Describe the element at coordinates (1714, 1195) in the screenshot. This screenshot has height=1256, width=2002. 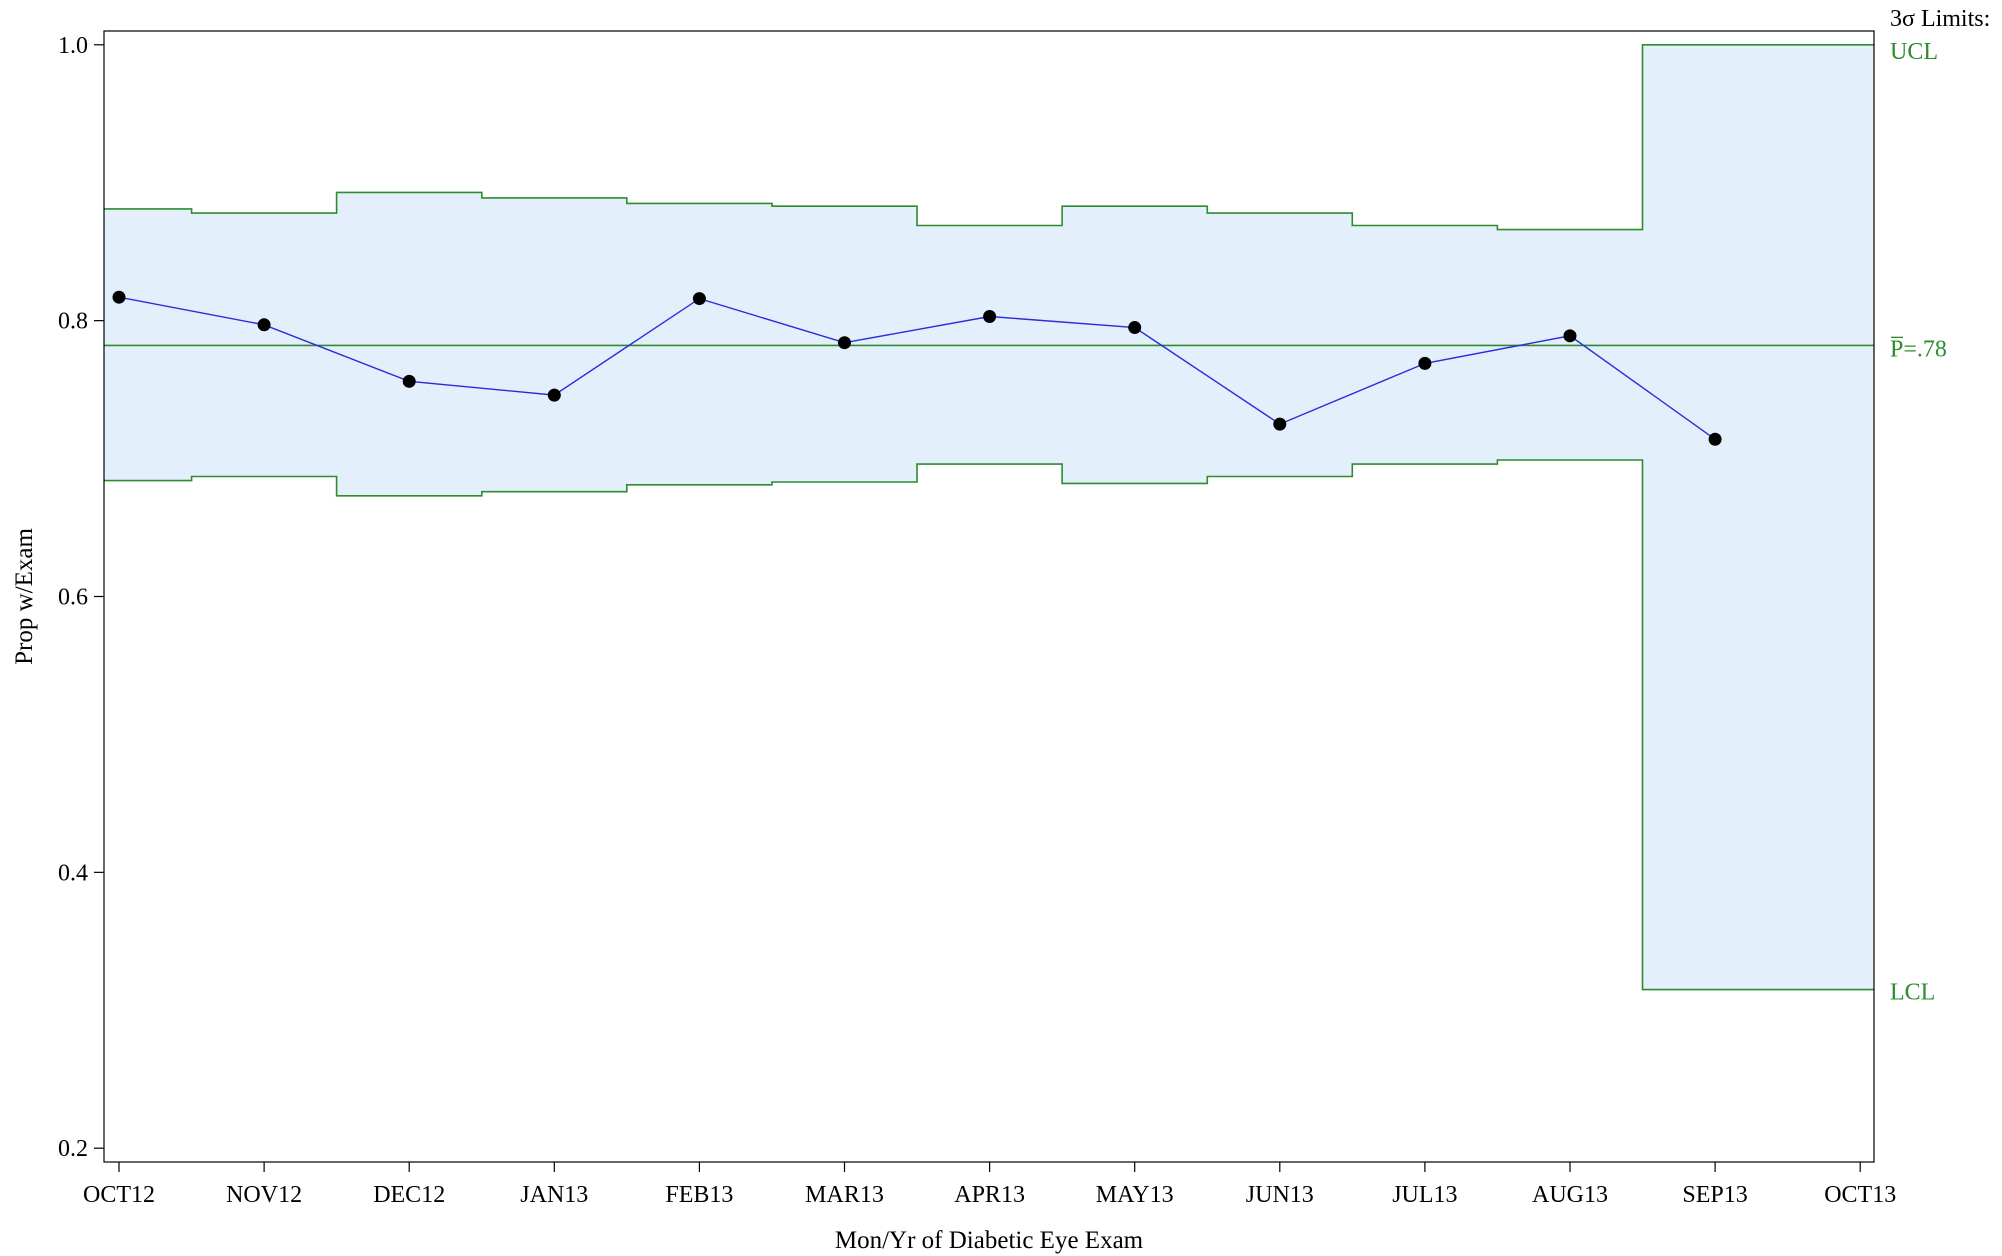
I see `x-tick-label: SEP13` at that location.